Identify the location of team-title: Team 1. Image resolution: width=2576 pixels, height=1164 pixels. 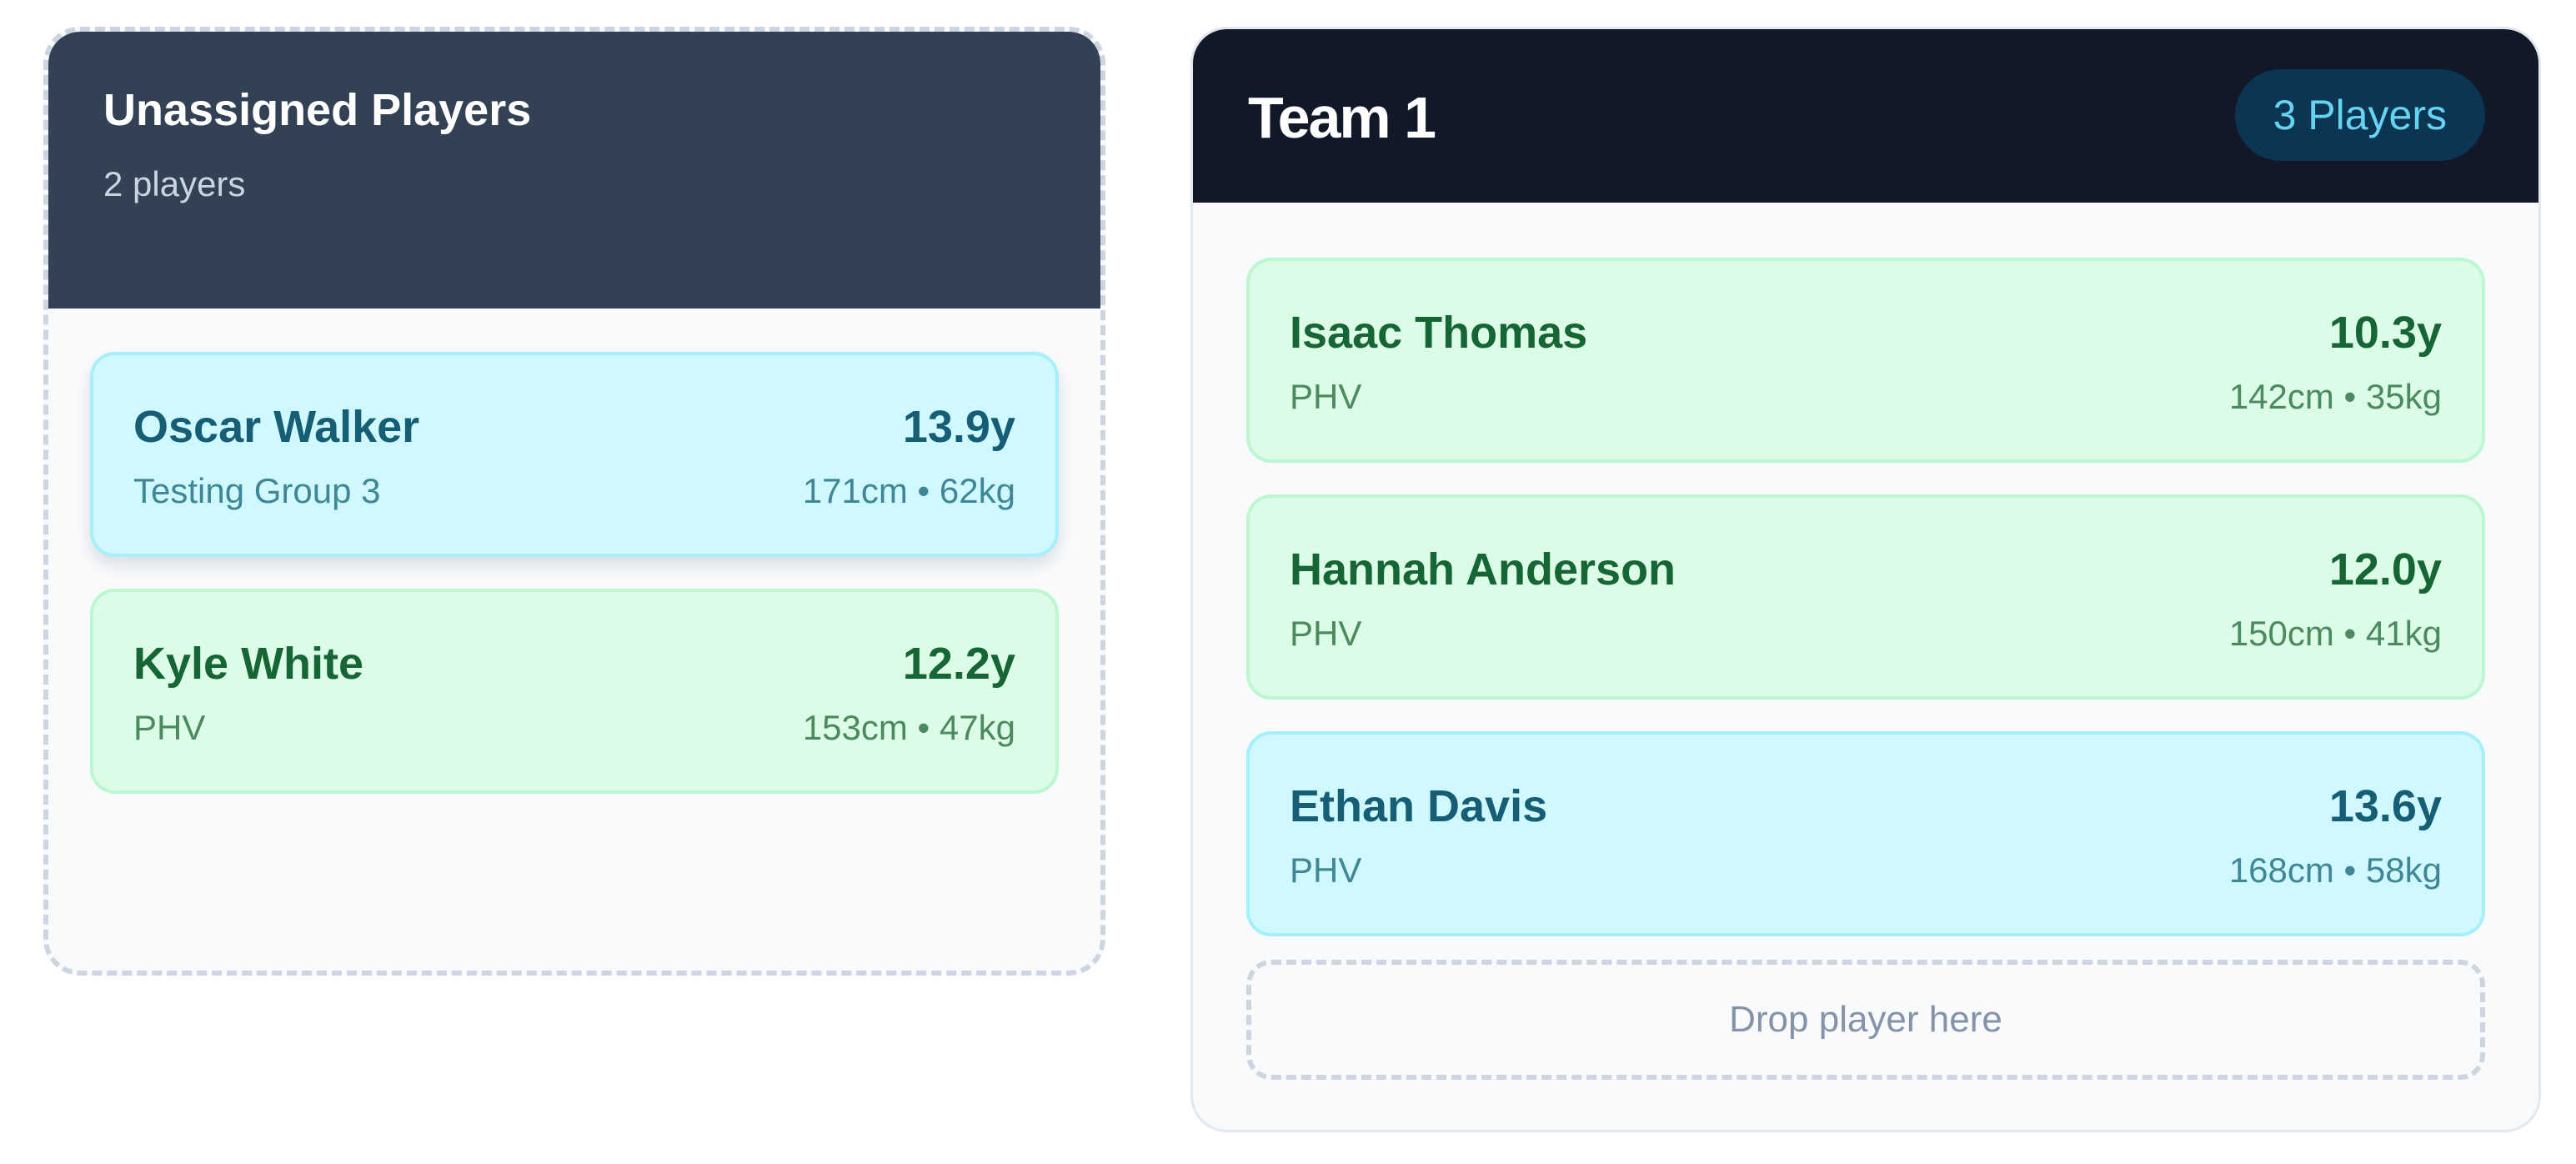
(1342, 117).